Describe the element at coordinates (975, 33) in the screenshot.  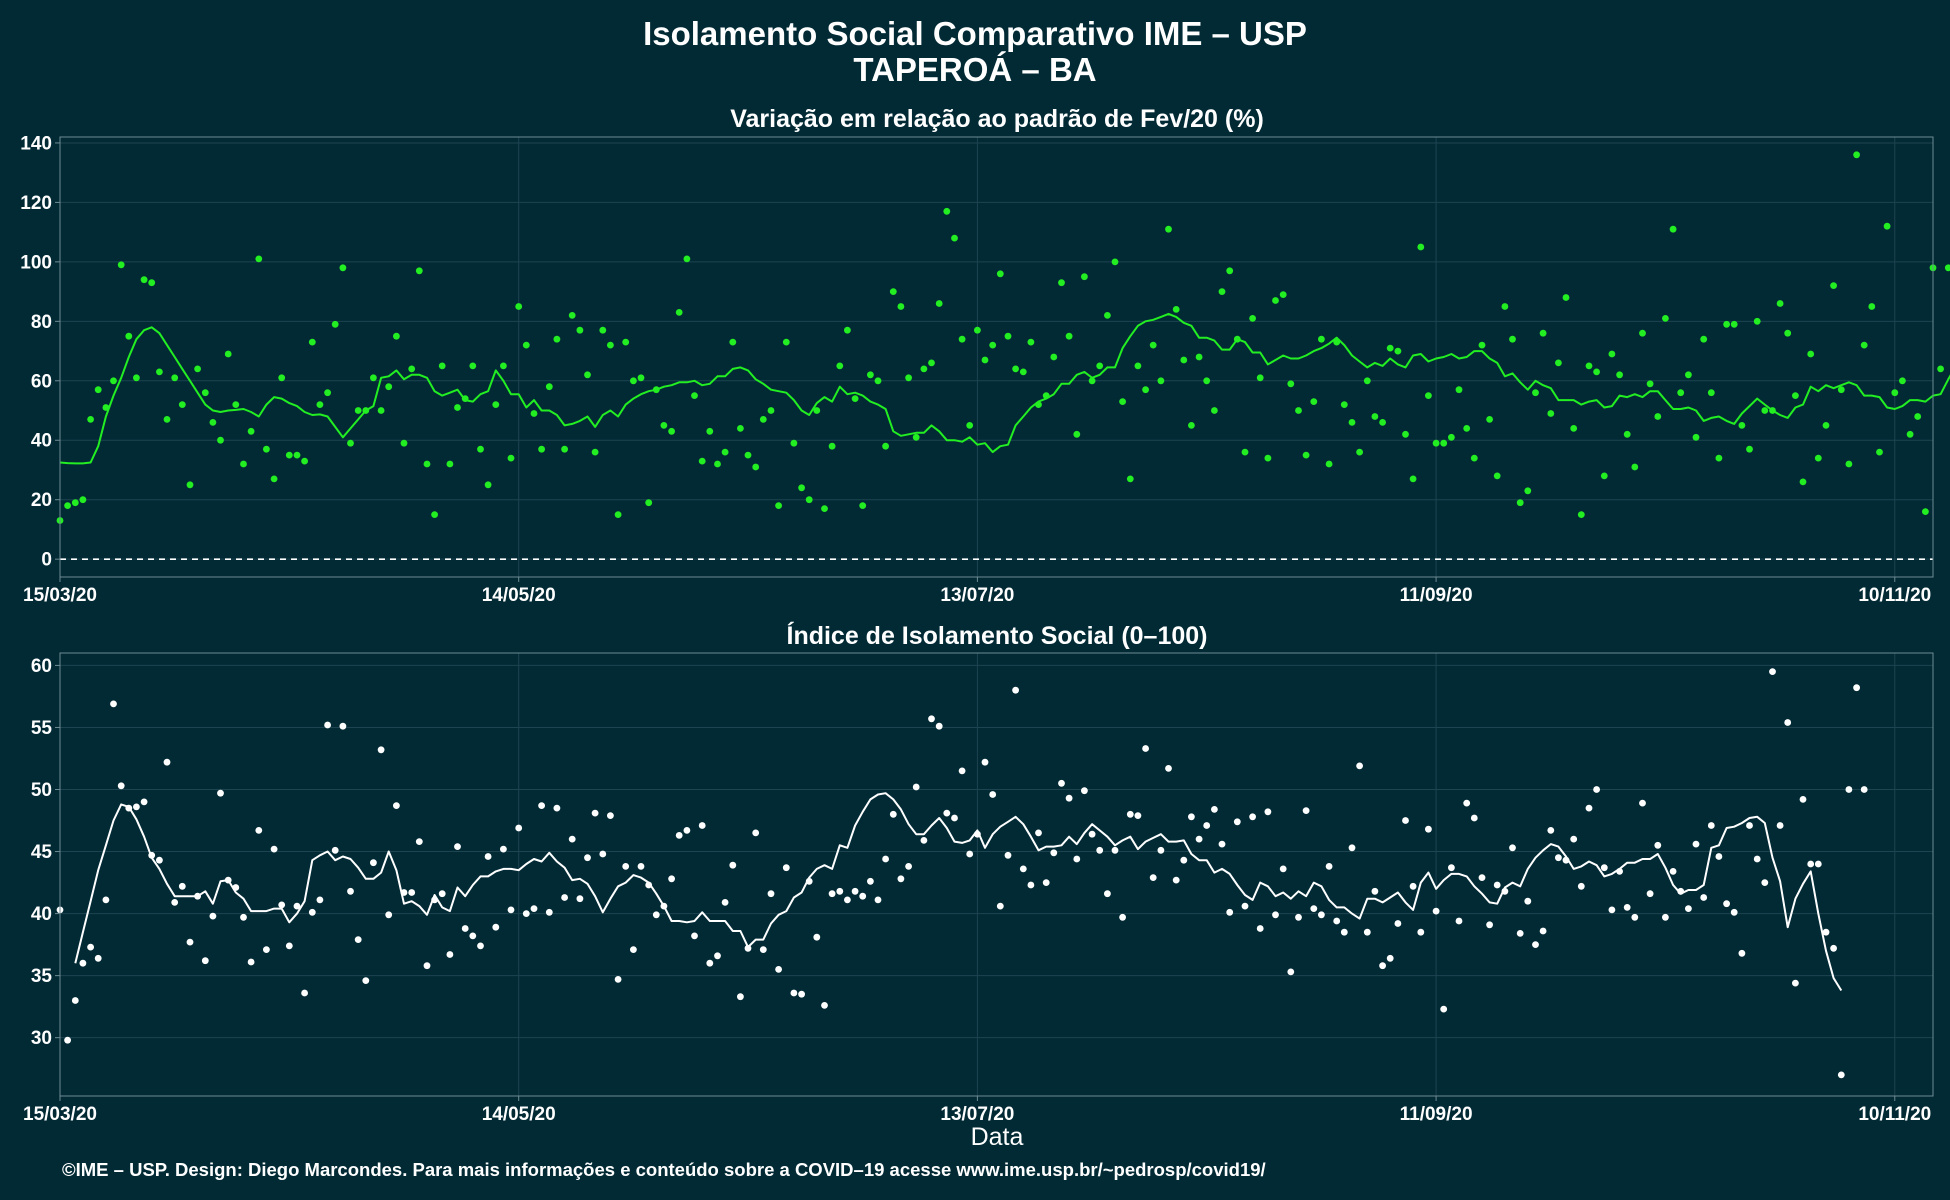
I see `chart-title: Isolamento Social Comparativo IME – USP` at that location.